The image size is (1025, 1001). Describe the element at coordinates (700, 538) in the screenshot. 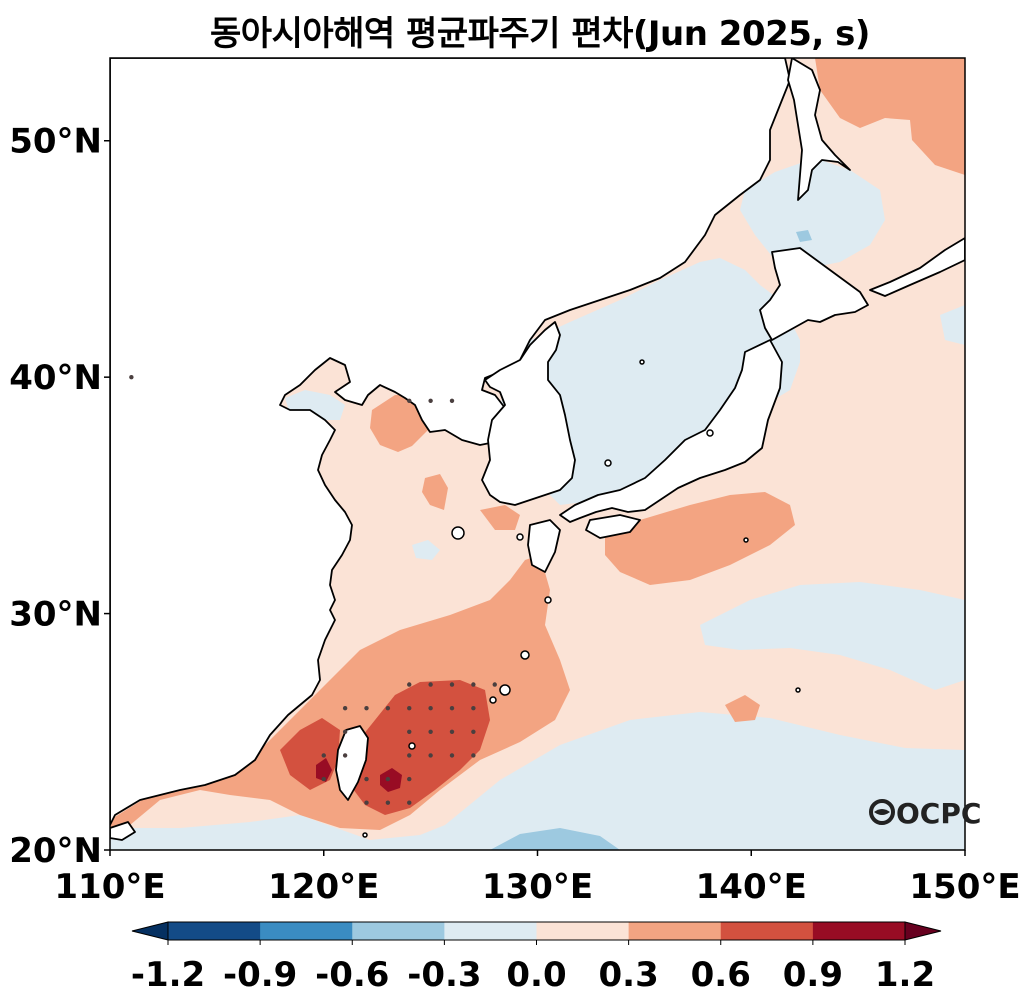

I see `anomaly-positive-south-japan` at that location.